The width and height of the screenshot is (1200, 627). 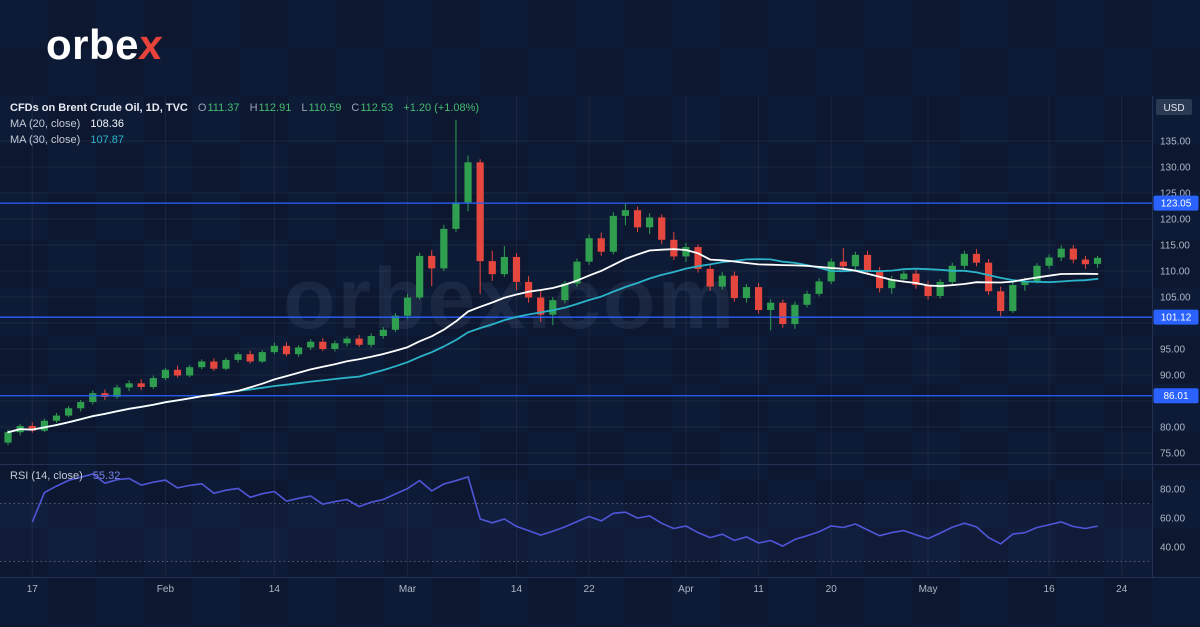 What do you see at coordinates (244, 140) in the screenshot?
I see `ma30-legend-row: MA (30, close) 107.87` at bounding box center [244, 140].